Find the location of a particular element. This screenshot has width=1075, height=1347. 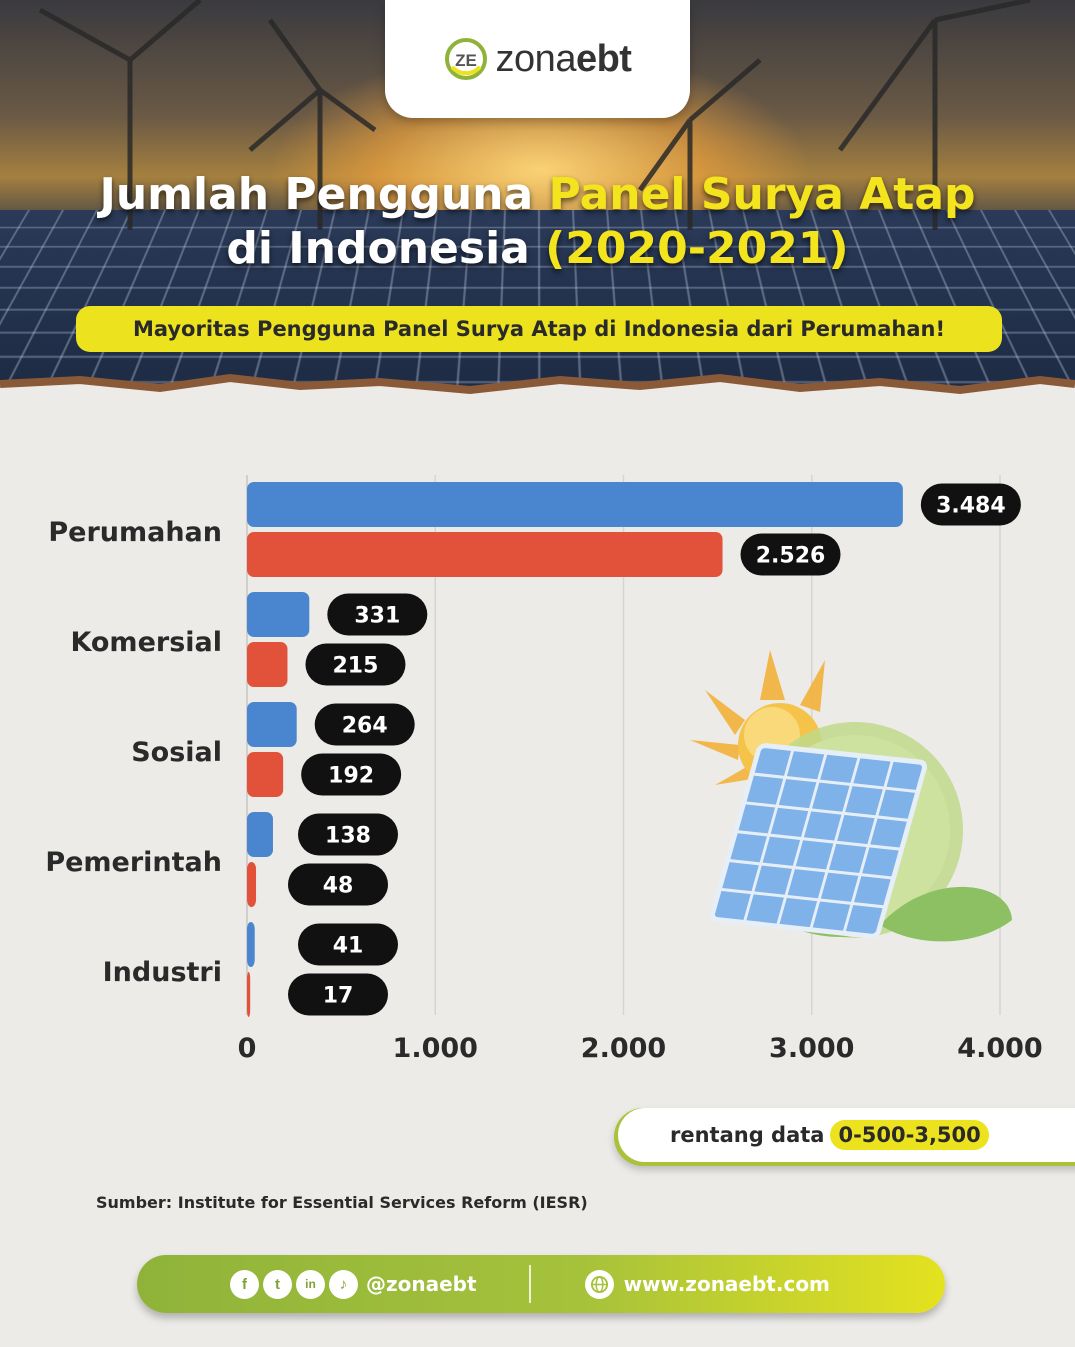

x-tick-label: 2.000 is located at coordinates (623, 1048).